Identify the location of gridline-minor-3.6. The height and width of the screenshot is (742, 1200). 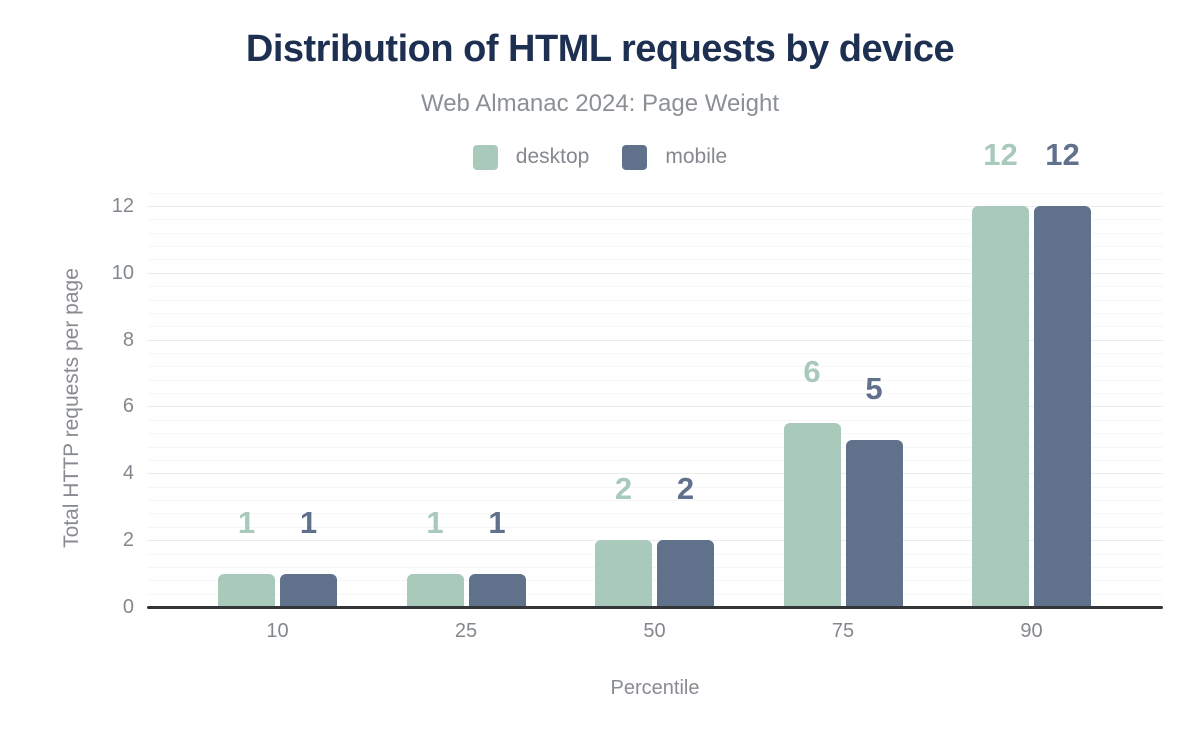
(655, 487).